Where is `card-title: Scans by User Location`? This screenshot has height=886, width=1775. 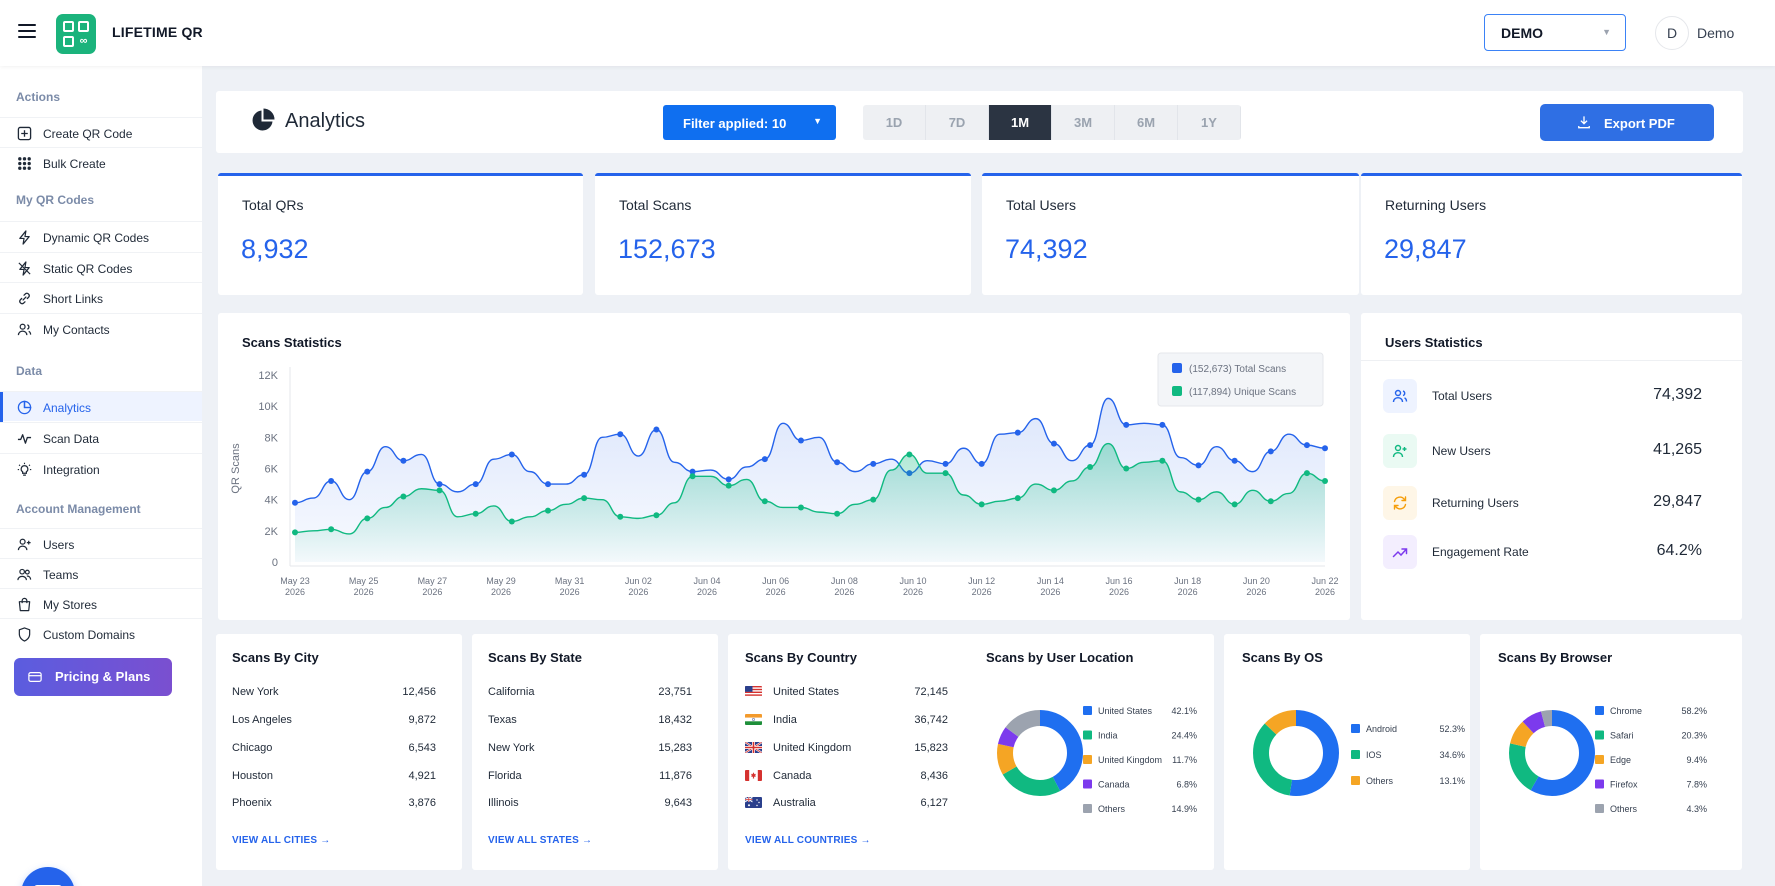 card-title: Scans by User Location is located at coordinates (1060, 657).